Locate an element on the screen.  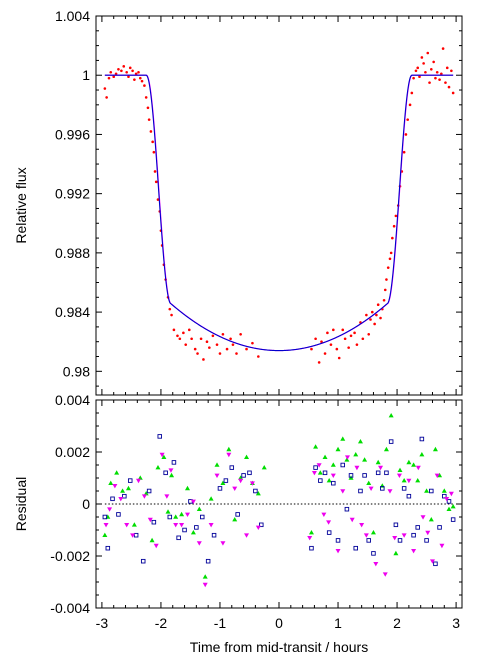
xtick-label: -2 is located at coordinates (161, 623).